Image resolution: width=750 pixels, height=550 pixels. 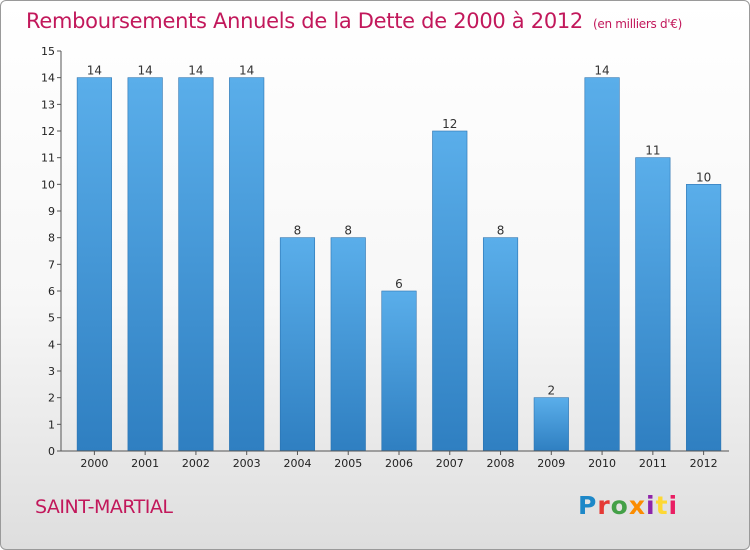 What do you see at coordinates (246, 71) in the screenshot?
I see `value-label-2003: 14` at bounding box center [246, 71].